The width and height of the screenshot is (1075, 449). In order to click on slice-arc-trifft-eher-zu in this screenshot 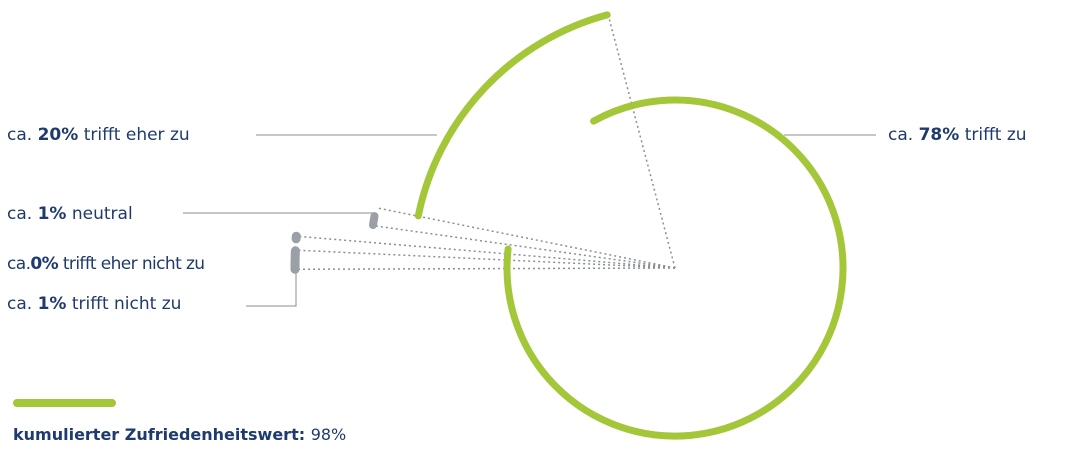, I will do `click(512, 115)`.